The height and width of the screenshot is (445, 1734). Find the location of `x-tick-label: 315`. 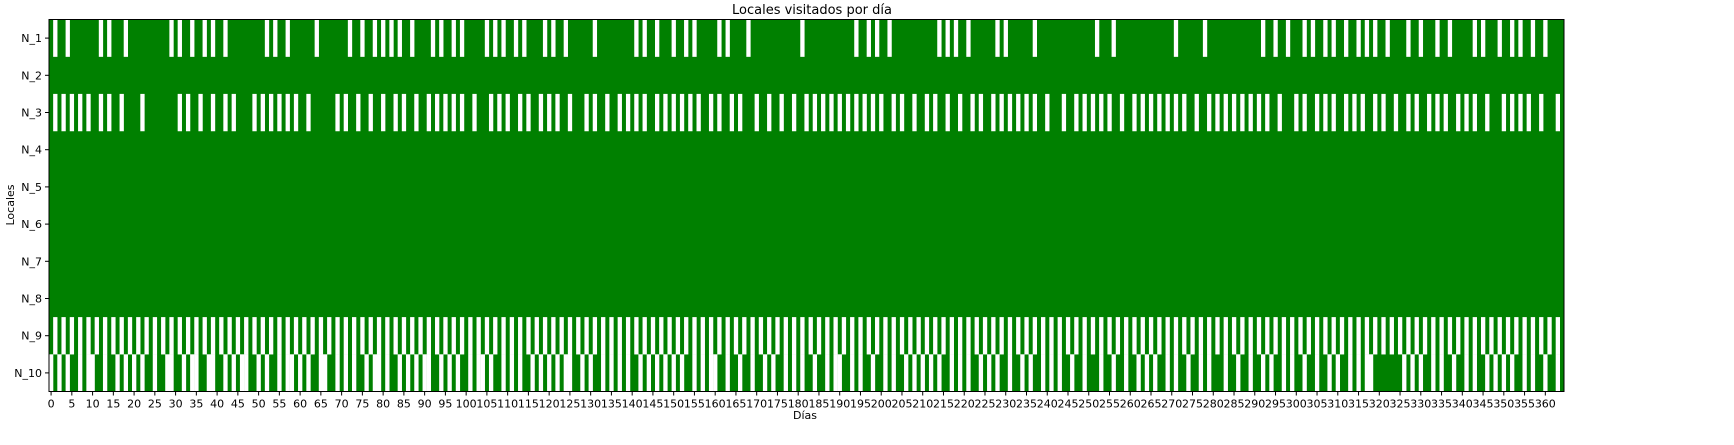

x-tick-label: 315 is located at coordinates (1358, 404).